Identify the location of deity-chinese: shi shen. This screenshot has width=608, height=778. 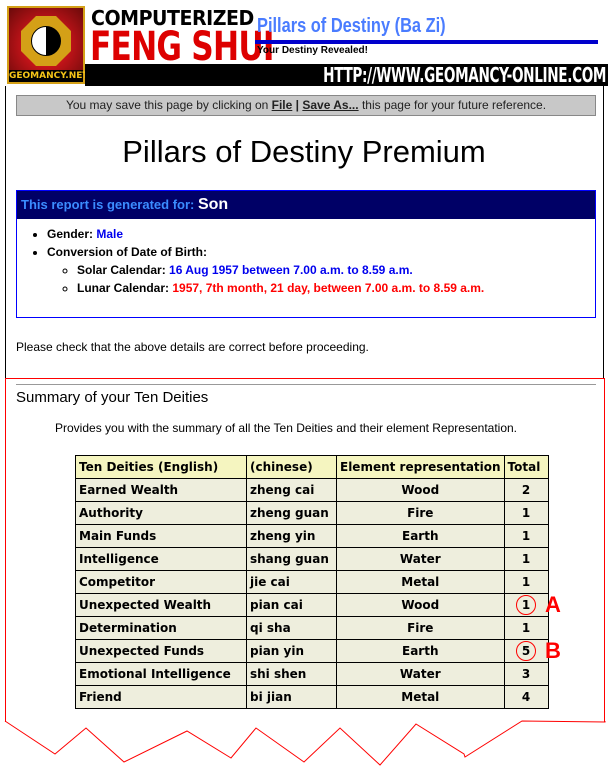
(291, 674).